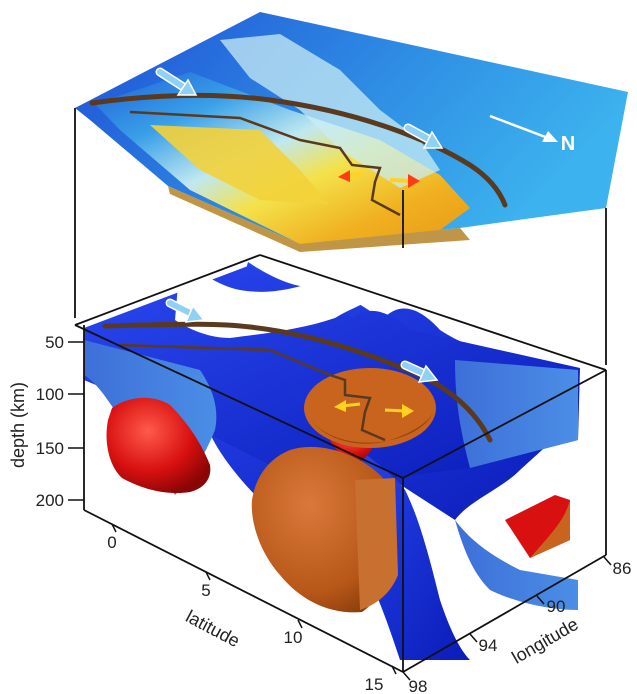  What do you see at coordinates (376, 544) in the screenshot?
I see `plume-body-face` at bounding box center [376, 544].